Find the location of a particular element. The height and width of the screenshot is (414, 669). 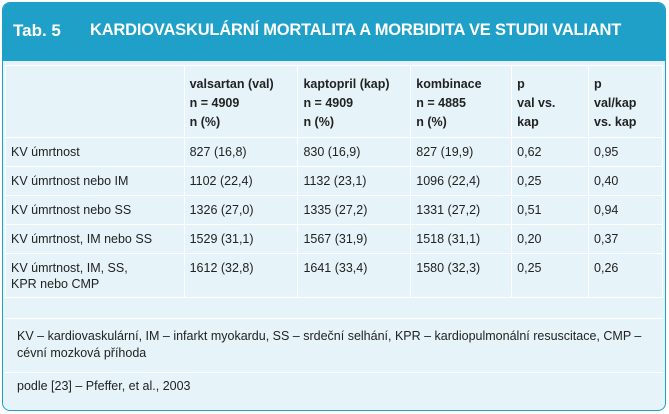

cell-komb: 1331 (27,2) is located at coordinates (461, 210).